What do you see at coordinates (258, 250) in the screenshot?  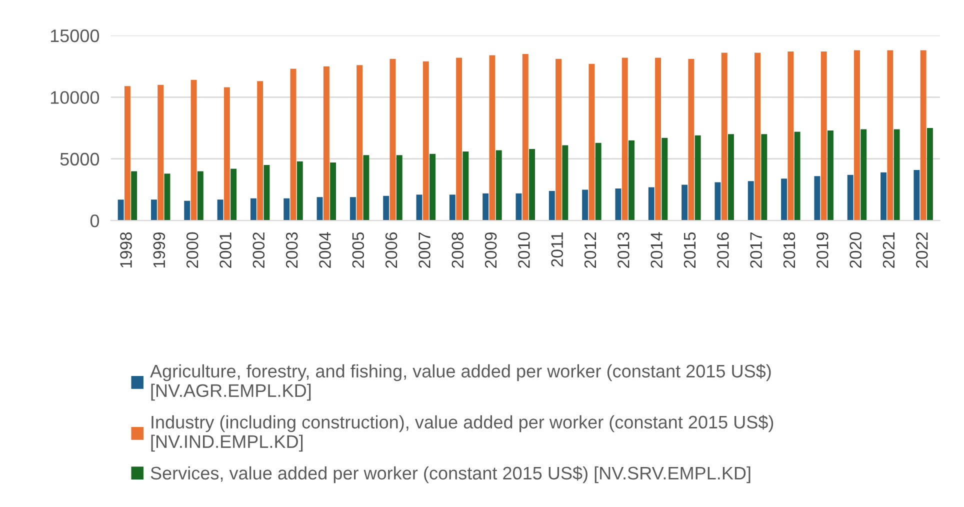 I see `x-tick-label: 2002` at bounding box center [258, 250].